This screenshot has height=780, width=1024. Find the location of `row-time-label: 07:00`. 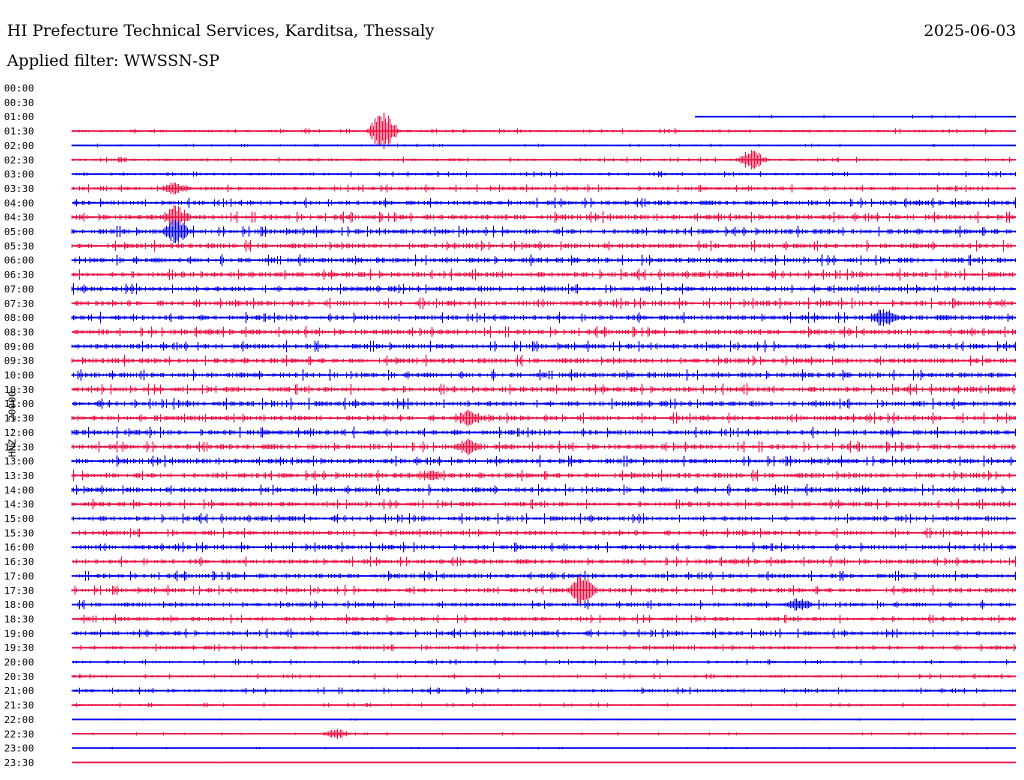

row-time-label: 07:00 is located at coordinates (19, 289).